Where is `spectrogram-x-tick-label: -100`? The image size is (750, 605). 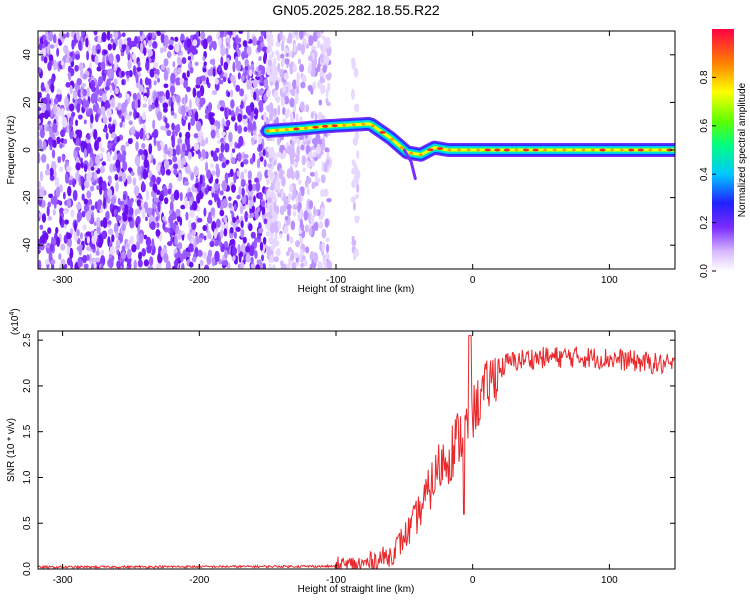 spectrogram-x-tick-label: -100 is located at coordinates (336, 280).